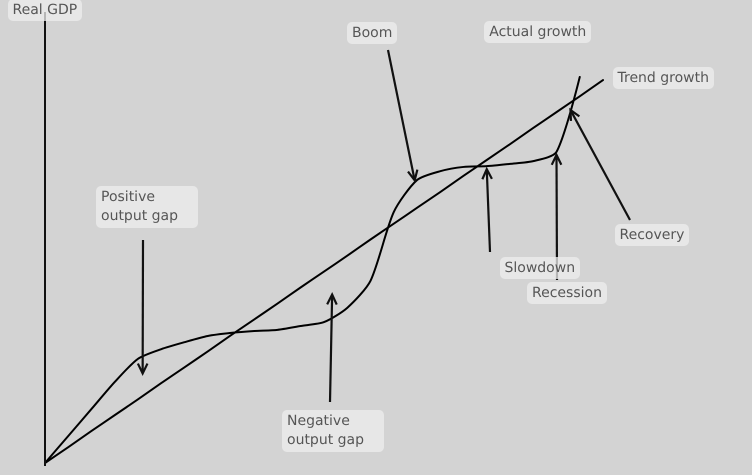 This screenshot has width=752, height=475. What do you see at coordinates (540, 268) in the screenshot?
I see `annotation: Slowdown` at bounding box center [540, 268].